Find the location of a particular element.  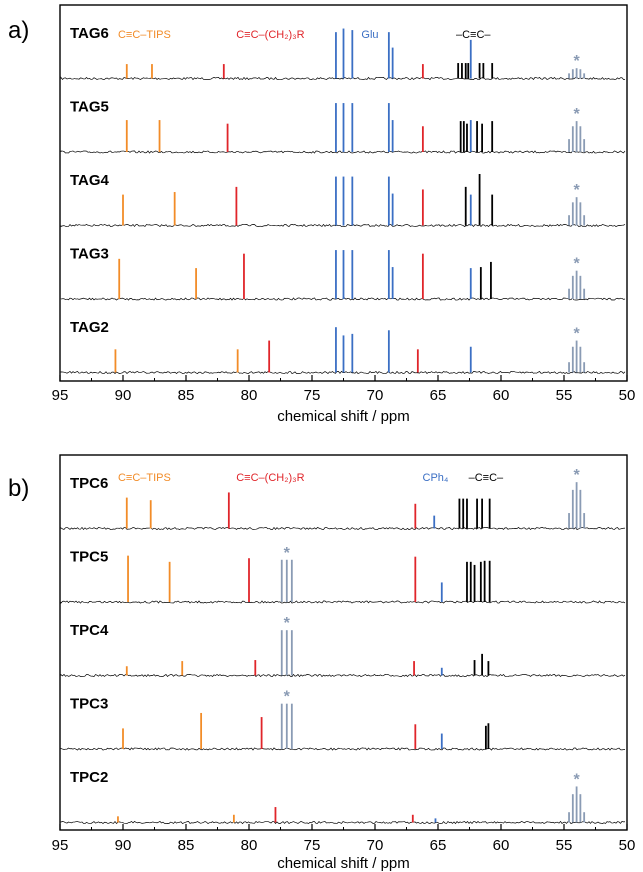

panel-label: b) is located at coordinates (18, 488).